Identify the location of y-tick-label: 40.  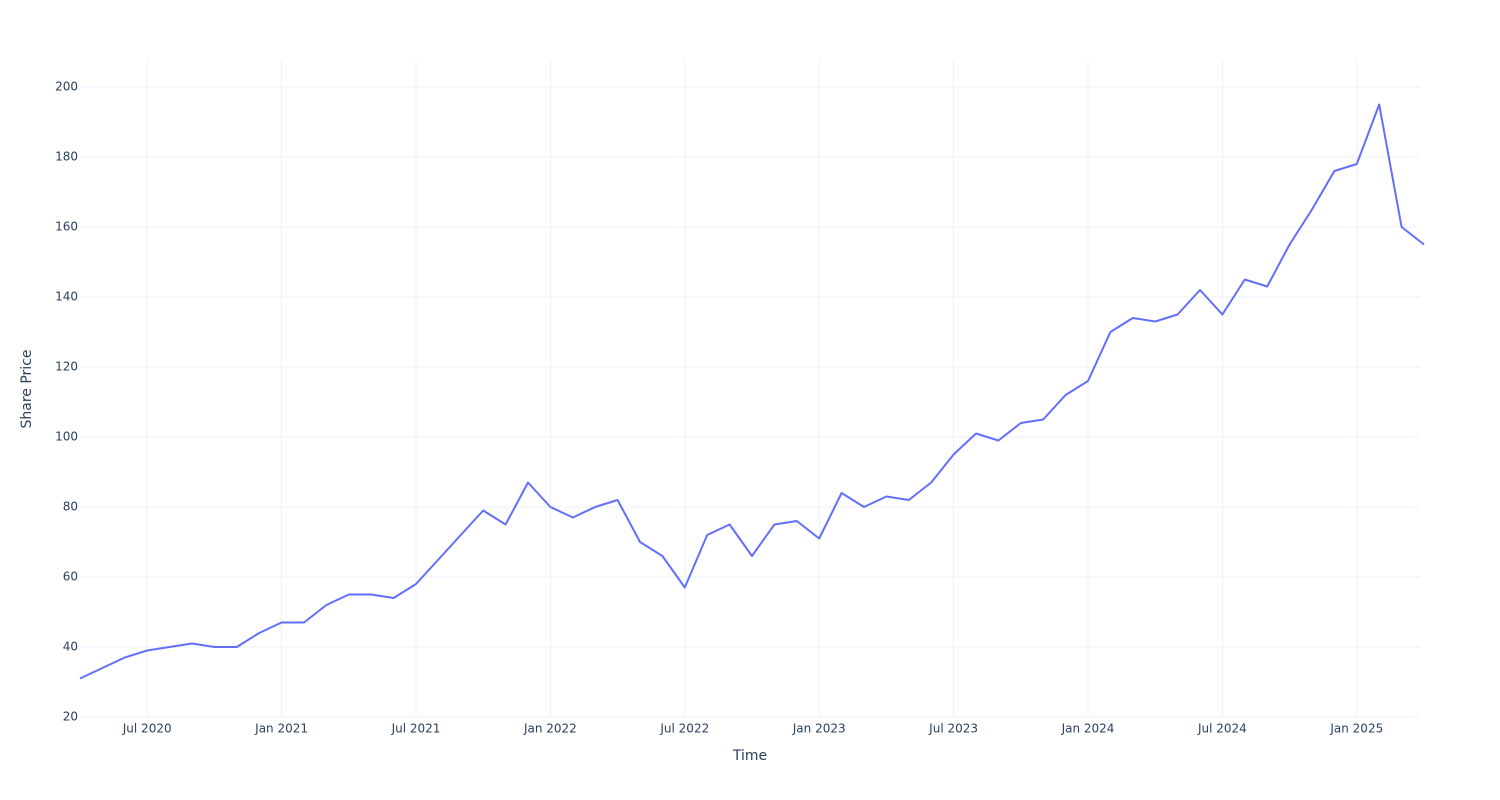
(70, 647).